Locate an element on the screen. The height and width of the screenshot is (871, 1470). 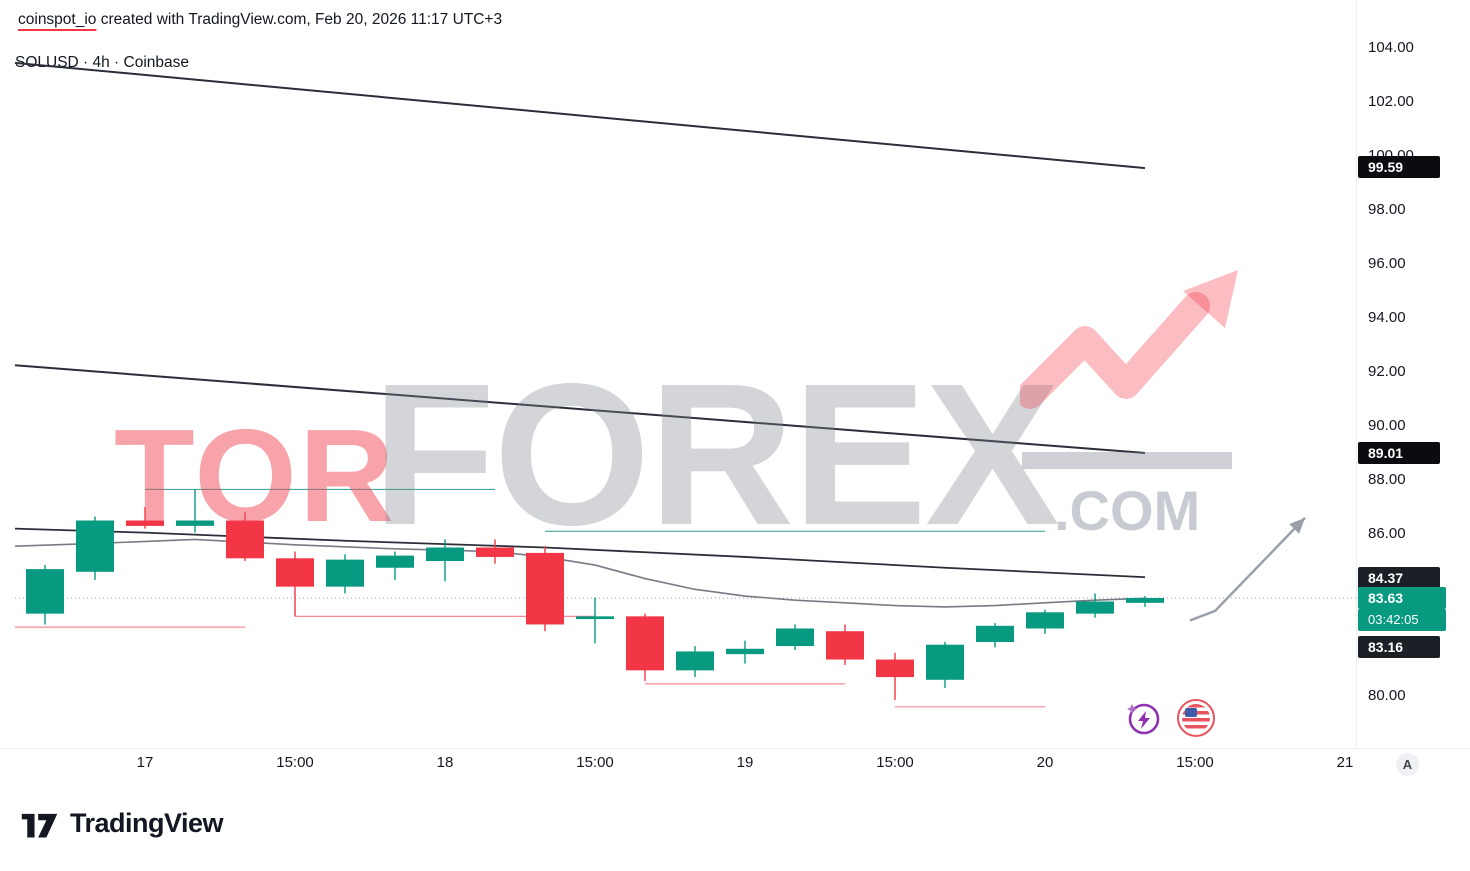
attribution-username: coinspot_io is located at coordinates (57, 19).